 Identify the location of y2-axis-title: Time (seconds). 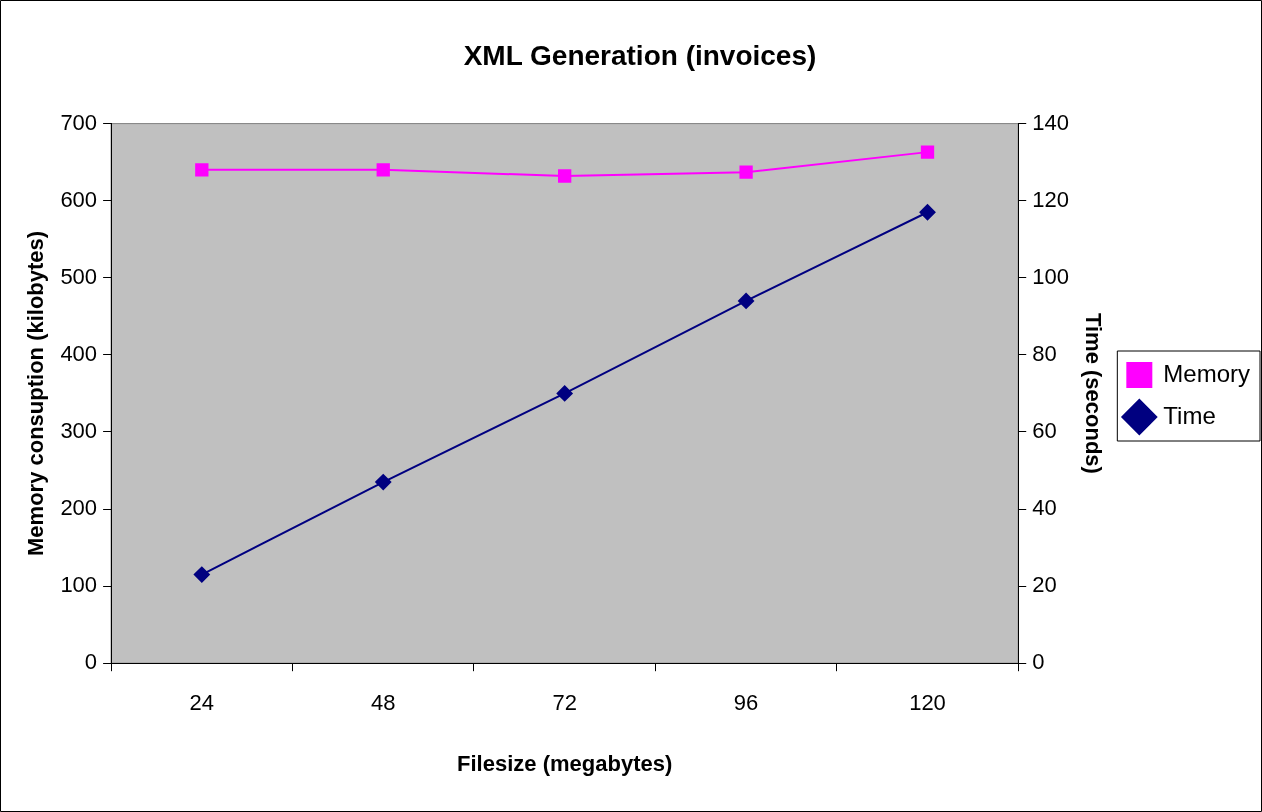
(1094, 393).